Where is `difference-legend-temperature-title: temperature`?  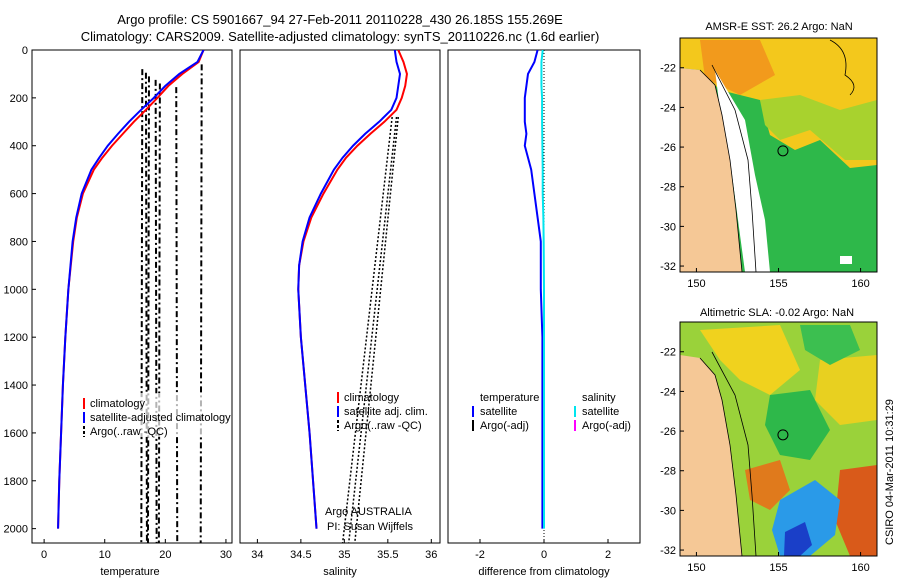
difference-legend-temperature-title: temperature is located at coordinates (509, 398).